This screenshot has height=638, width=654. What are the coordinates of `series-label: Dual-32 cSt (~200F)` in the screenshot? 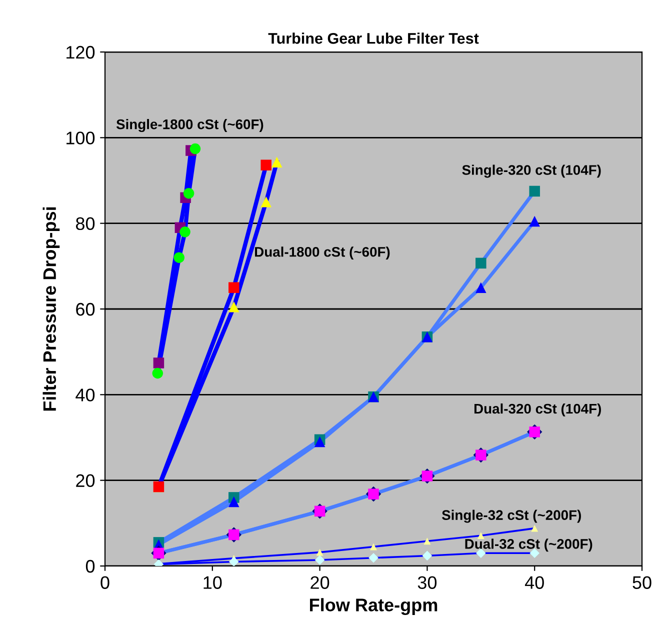 It's located at (528, 545).